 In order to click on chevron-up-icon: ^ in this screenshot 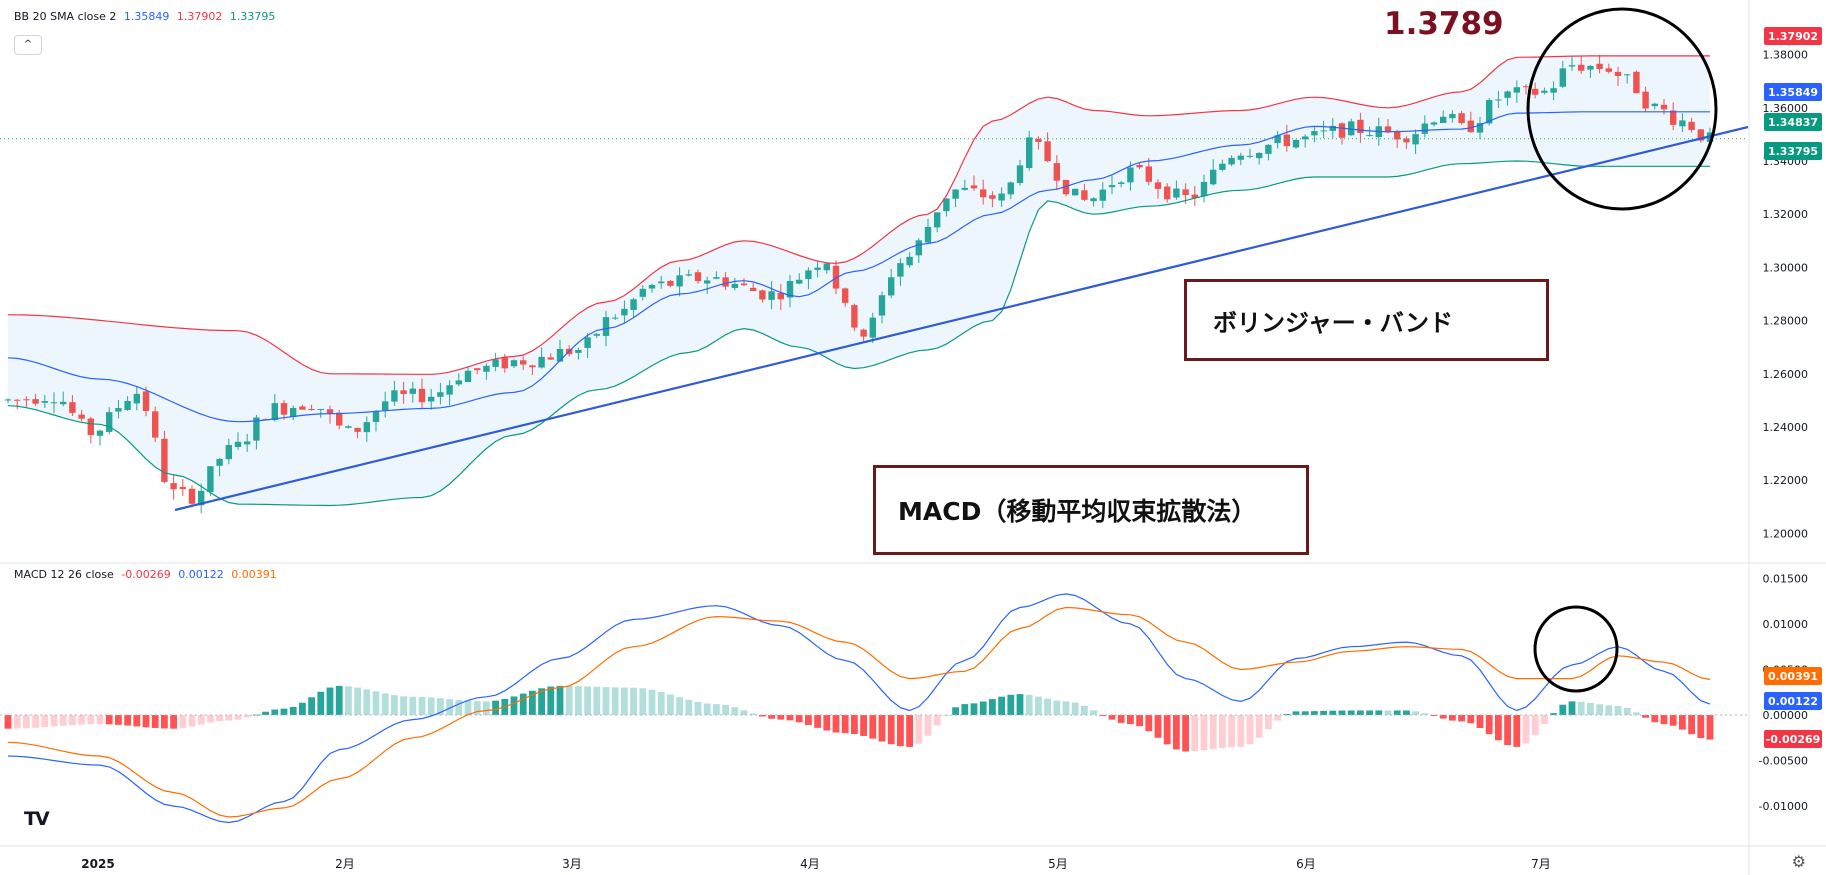, I will do `click(28, 44)`.